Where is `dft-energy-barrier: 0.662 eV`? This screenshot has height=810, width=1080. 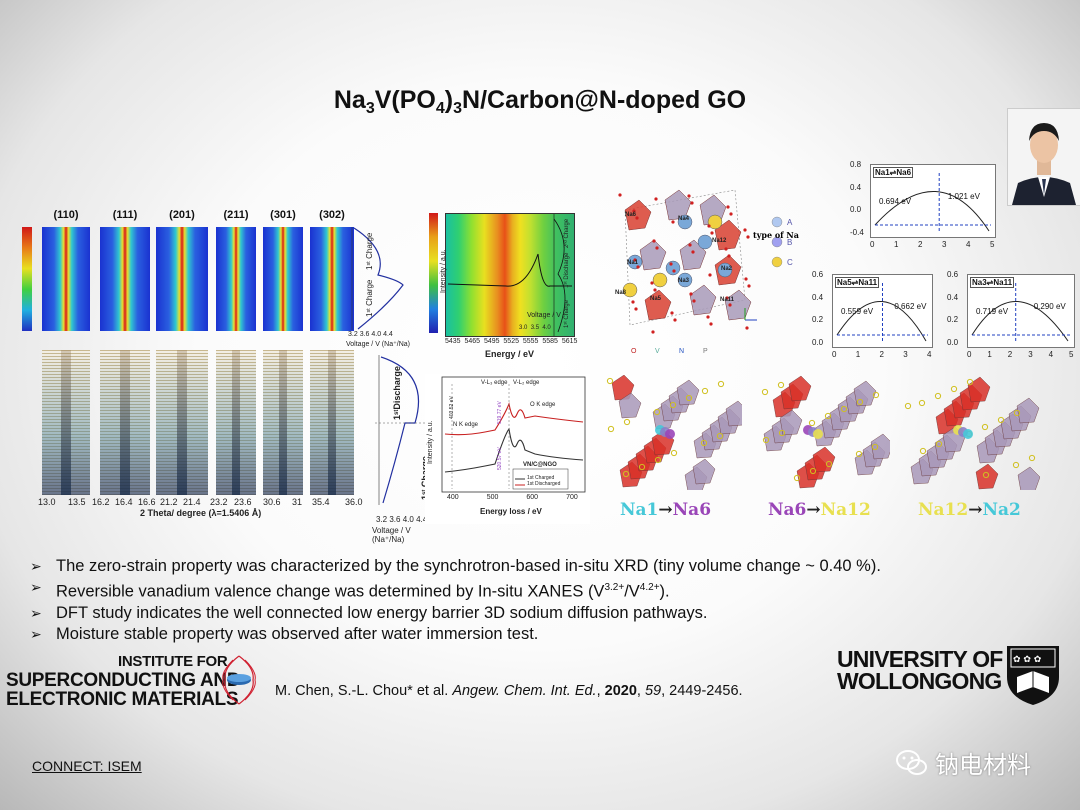
dft-energy-barrier: 0.662 eV is located at coordinates (910, 307).